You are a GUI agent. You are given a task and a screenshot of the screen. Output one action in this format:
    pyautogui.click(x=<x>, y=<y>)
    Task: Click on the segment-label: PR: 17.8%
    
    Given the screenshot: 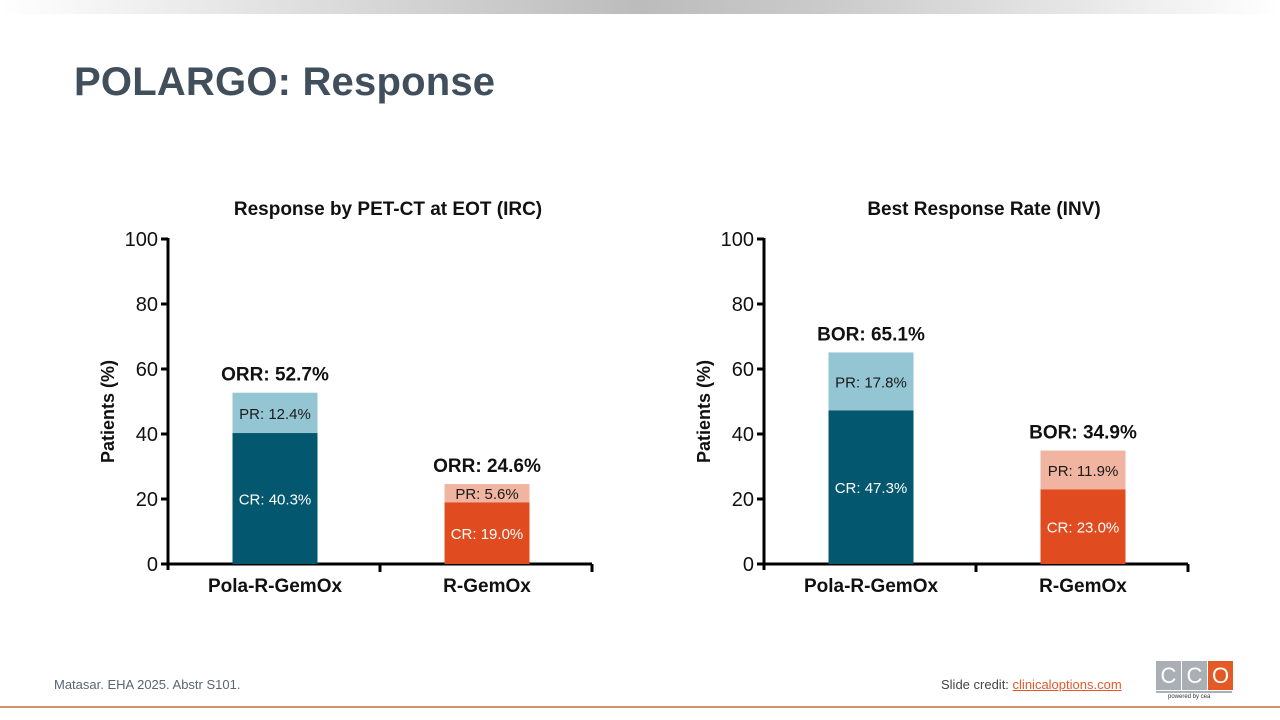 What is the action you would take?
    pyautogui.click(x=871, y=382)
    